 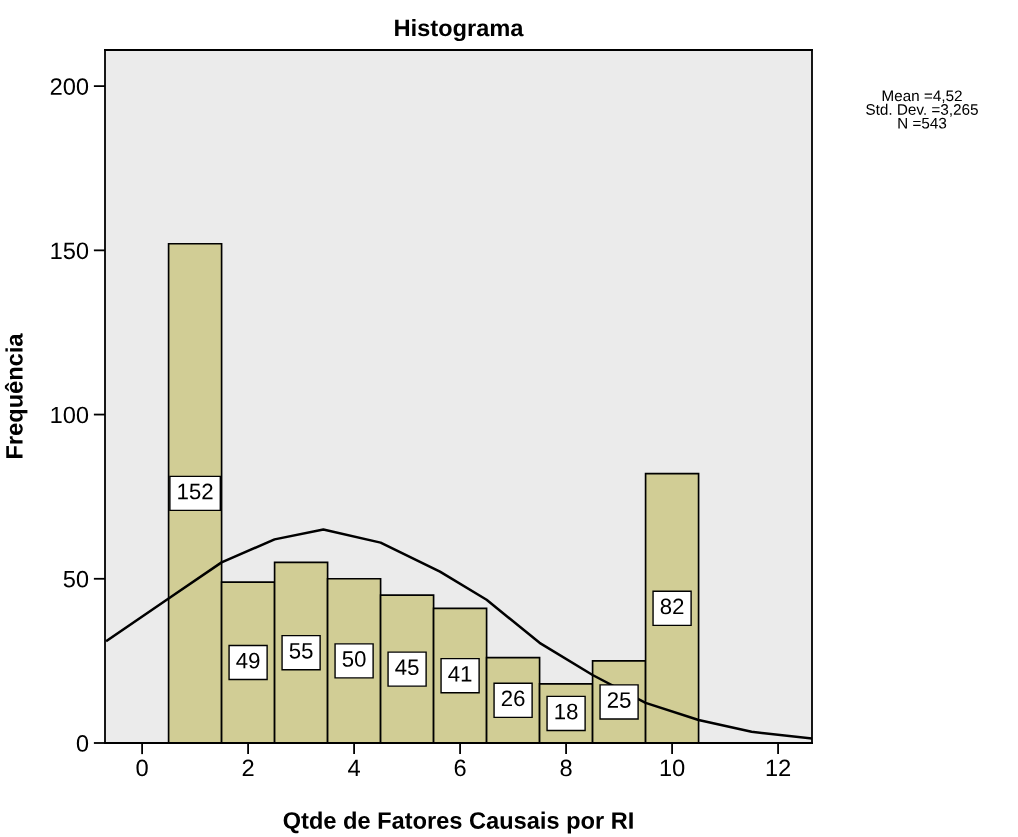 What do you see at coordinates (248, 660) in the screenshot?
I see `data-label: 49` at bounding box center [248, 660].